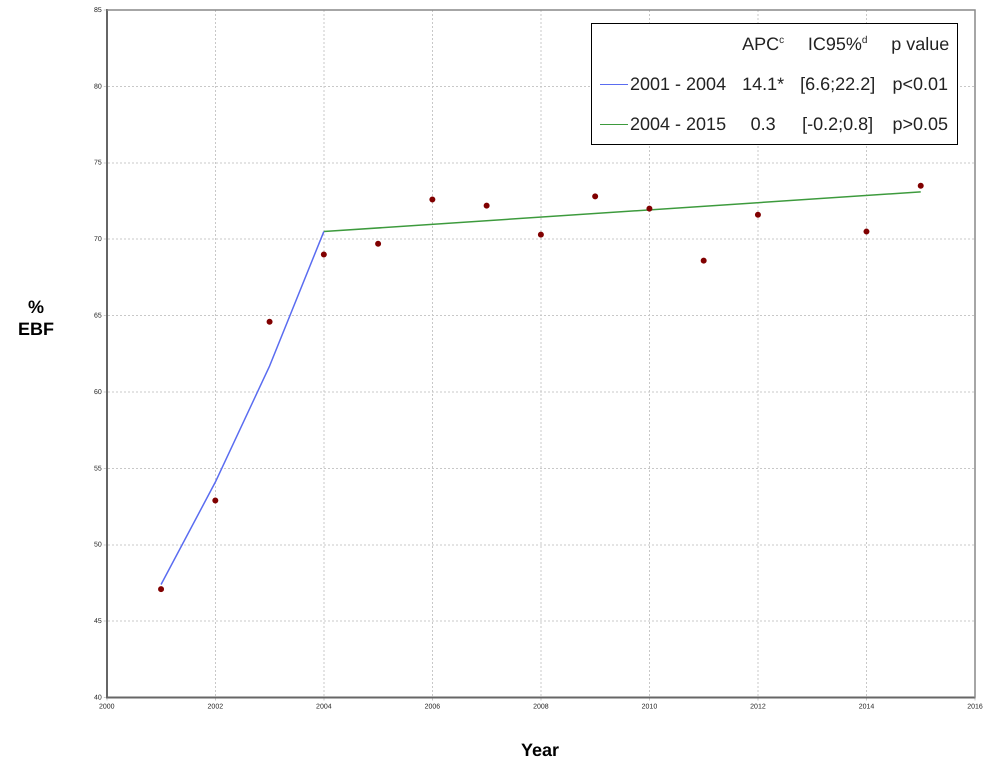  Describe the element at coordinates (763, 44) in the screenshot. I see `annotation: APC$^{c}$` at that location.